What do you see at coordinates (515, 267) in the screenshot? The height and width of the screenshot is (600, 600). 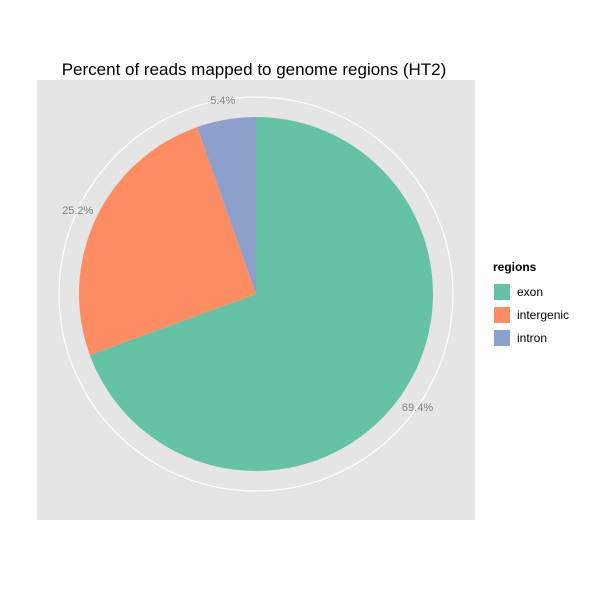 I see `legend-title: regions` at bounding box center [515, 267].